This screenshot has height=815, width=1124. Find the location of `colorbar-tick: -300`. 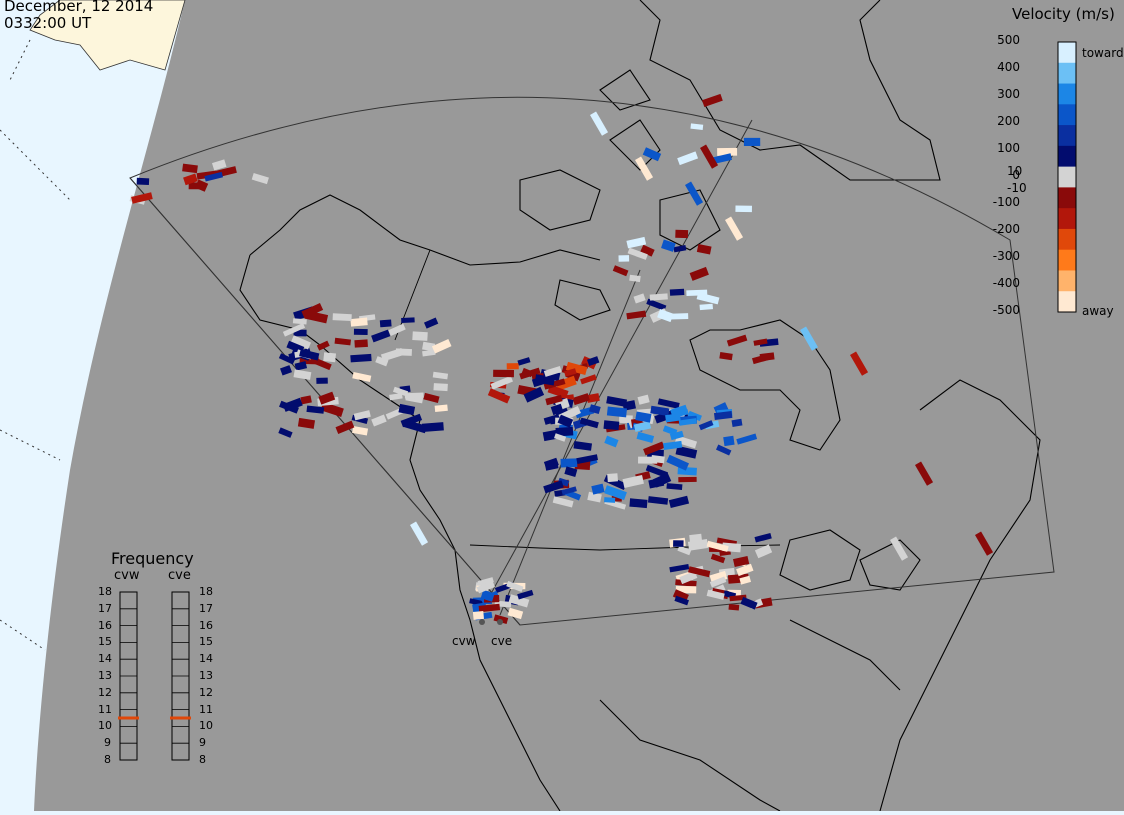

colorbar-tick: -300 is located at coordinates (1006, 256).